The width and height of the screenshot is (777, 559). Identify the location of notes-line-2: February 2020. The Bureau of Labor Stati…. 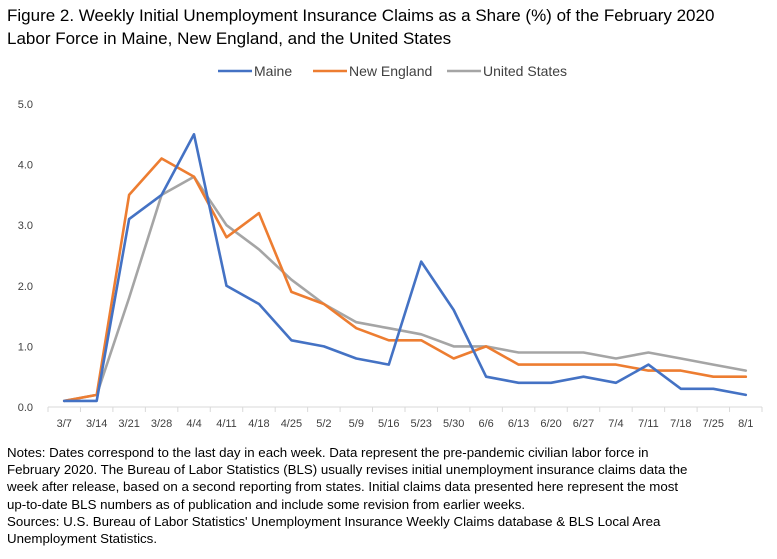
(347, 470).